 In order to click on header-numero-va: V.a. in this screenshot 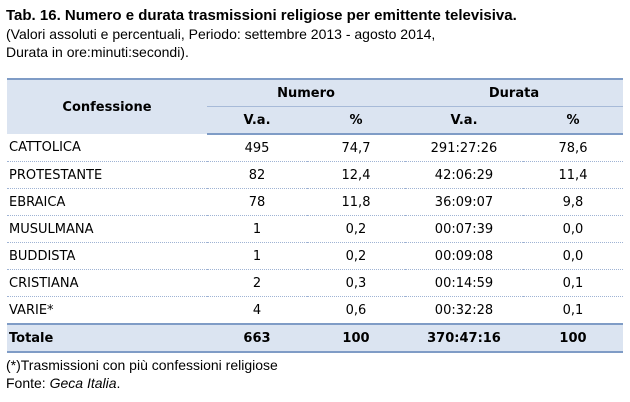, I will do `click(257, 120)`.